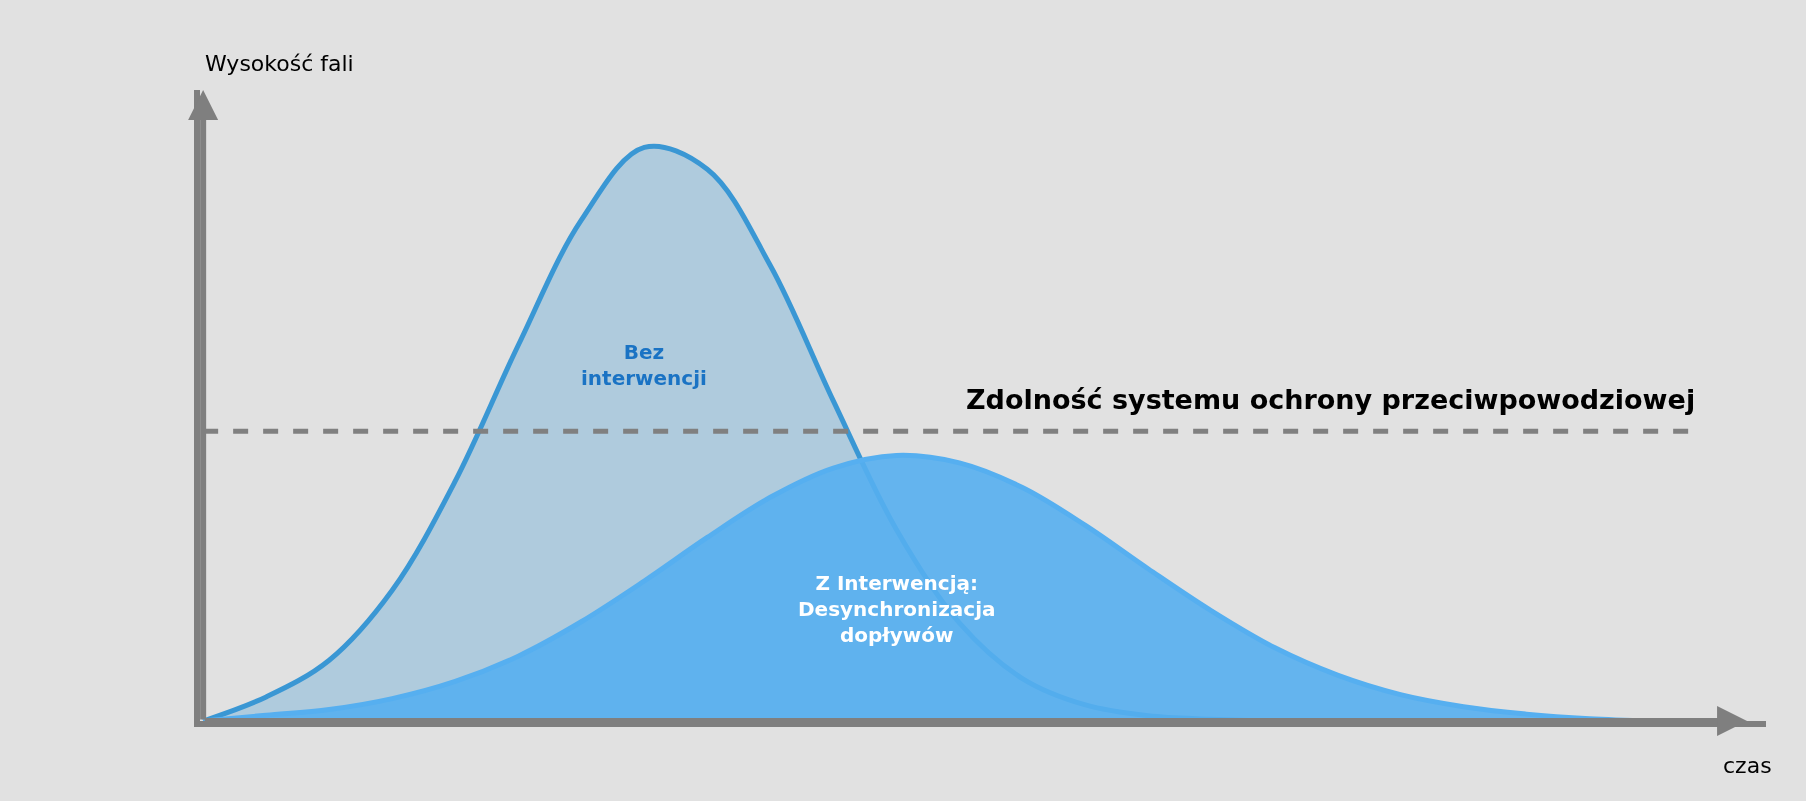 Image resolution: width=1806 pixels, height=801 pixels. Describe the element at coordinates (1747, 765) in the screenshot. I see `x-axis-title: czas` at that location.